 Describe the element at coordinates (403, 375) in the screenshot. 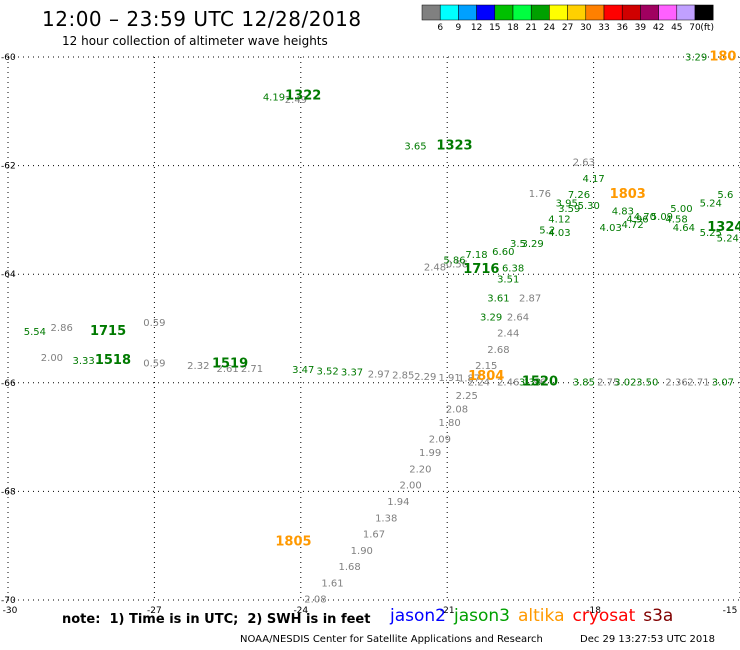

I see `swh-value-s3a: 2.85` at that location.